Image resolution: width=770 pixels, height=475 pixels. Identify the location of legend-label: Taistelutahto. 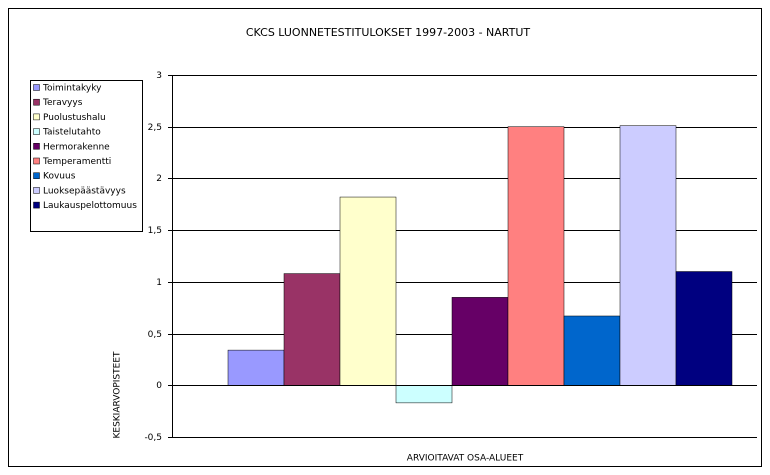
(71, 133).